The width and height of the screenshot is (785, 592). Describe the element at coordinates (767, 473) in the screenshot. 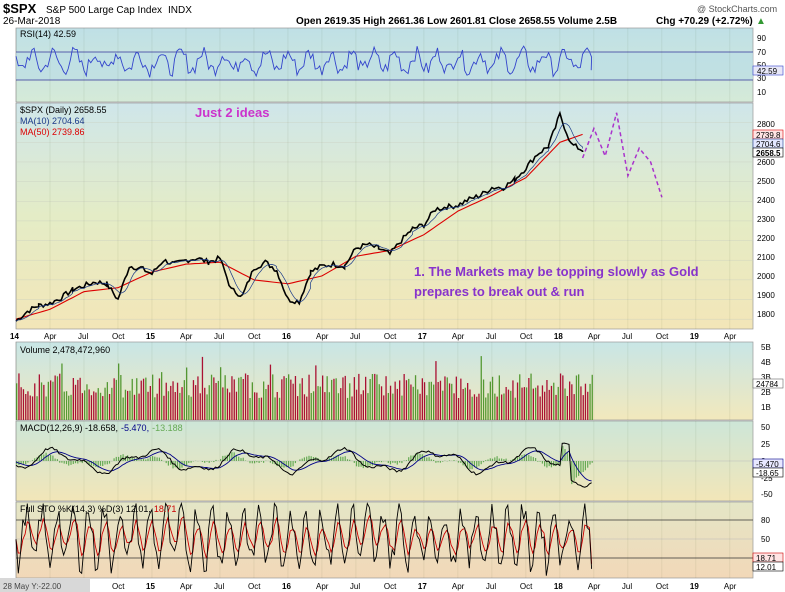

I see `macd-flag-text: -18.65` at that location.